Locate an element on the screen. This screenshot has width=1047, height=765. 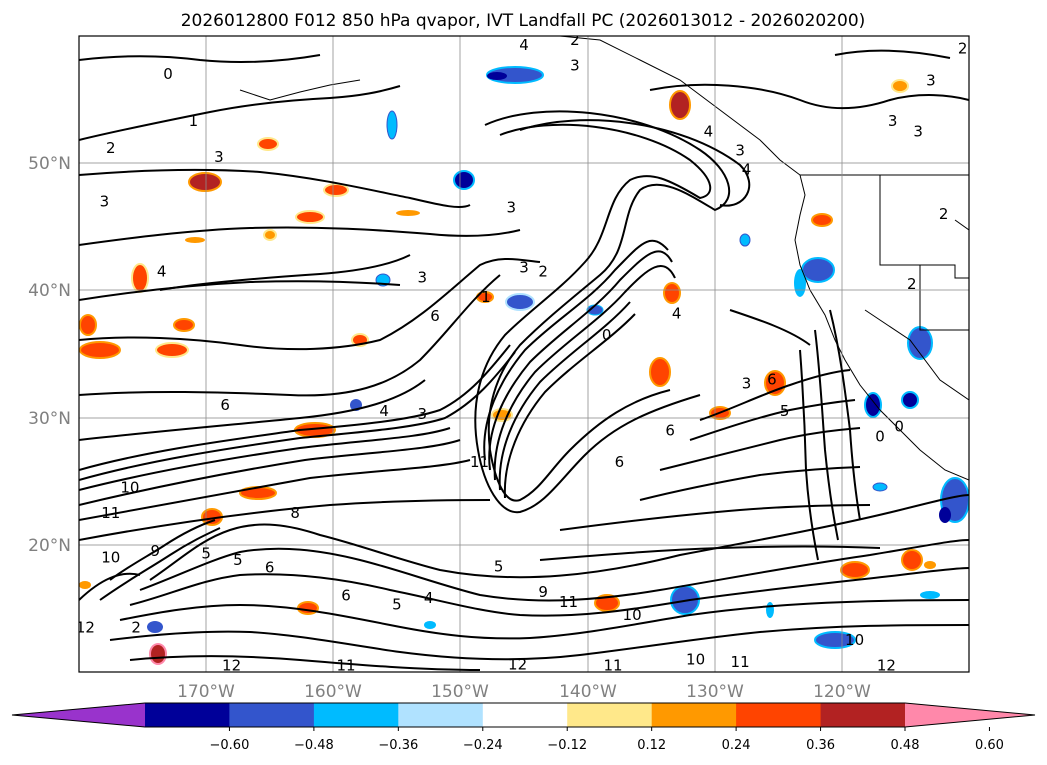
colorbar-tick-label: −0.48 is located at coordinates (314, 745).